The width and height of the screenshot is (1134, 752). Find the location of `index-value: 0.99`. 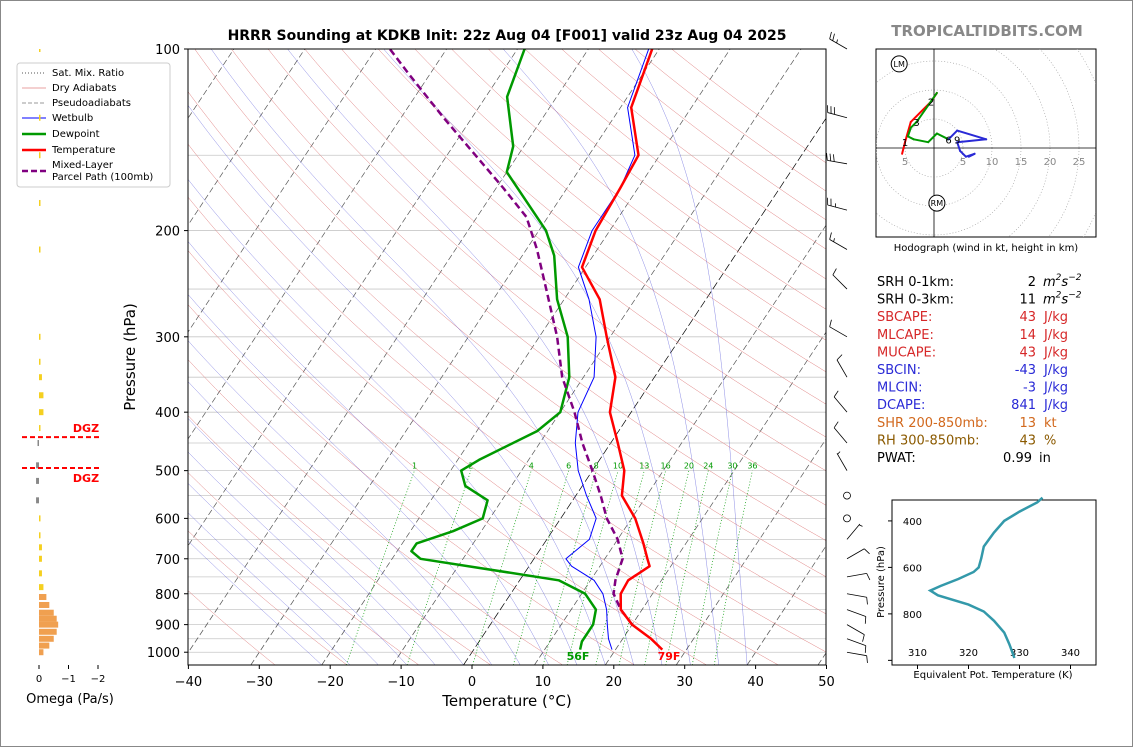

index-value: 0.99 is located at coordinates (1017, 458).